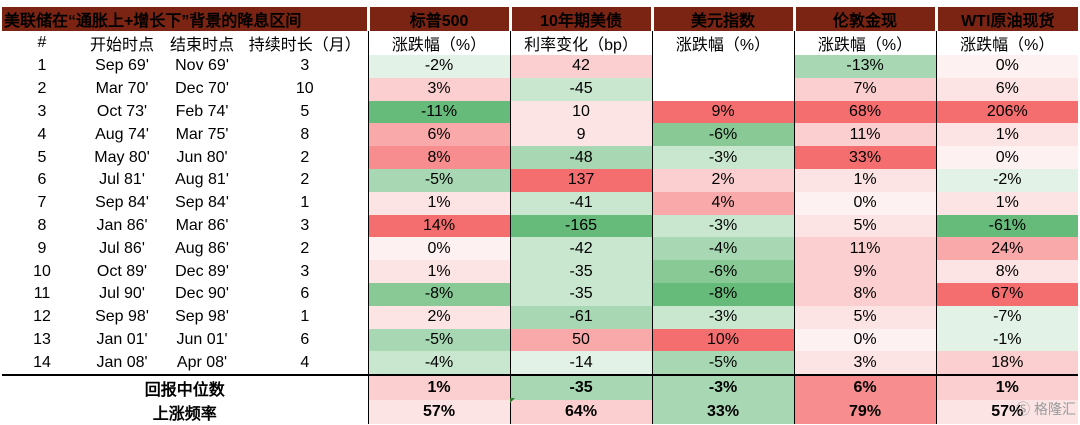 This screenshot has height=425, width=1080. Describe the element at coordinates (202, 134) in the screenshot. I see `cell-end: Mar 75'` at that location.